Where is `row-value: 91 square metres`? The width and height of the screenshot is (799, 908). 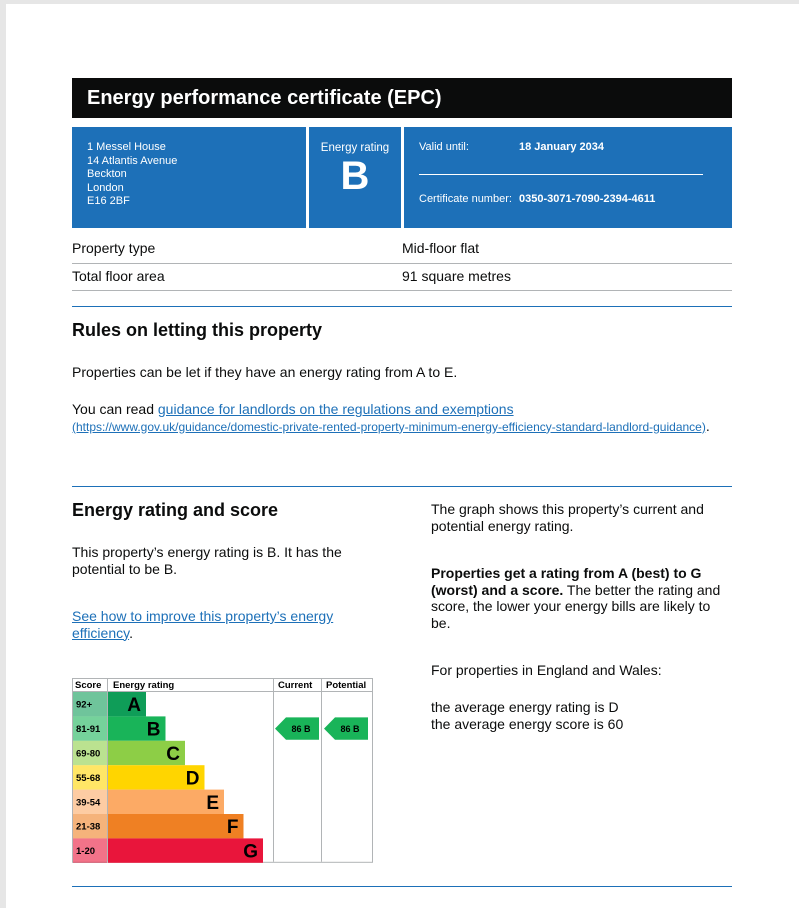
row-value: 91 square metres is located at coordinates (456, 276).